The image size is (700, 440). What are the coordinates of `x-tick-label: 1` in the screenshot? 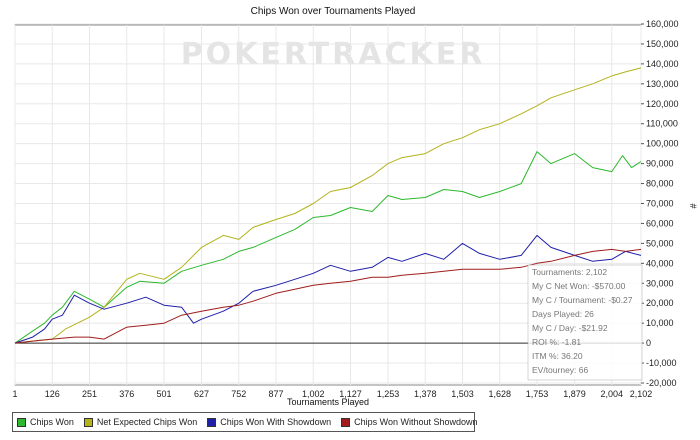 It's located at (14, 394).